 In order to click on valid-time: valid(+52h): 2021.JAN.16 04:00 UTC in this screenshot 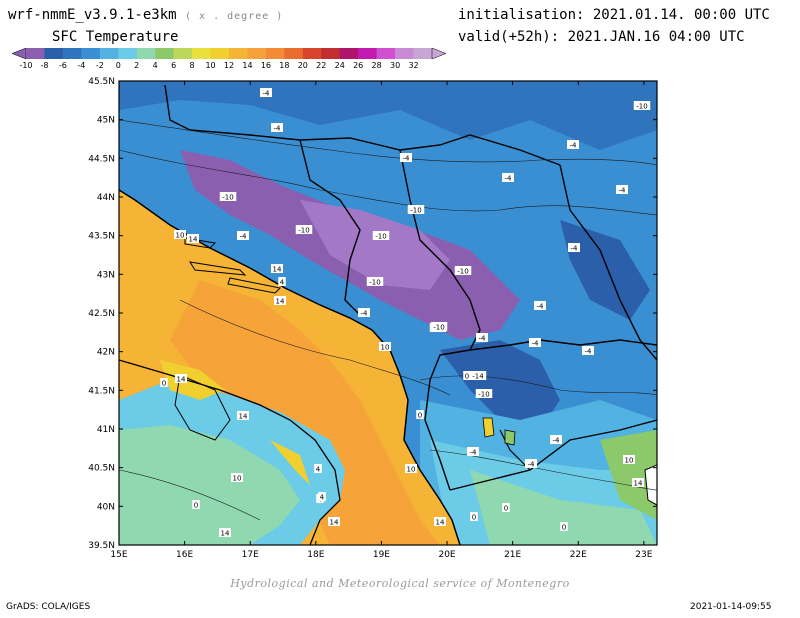, I will do `click(601, 37)`.